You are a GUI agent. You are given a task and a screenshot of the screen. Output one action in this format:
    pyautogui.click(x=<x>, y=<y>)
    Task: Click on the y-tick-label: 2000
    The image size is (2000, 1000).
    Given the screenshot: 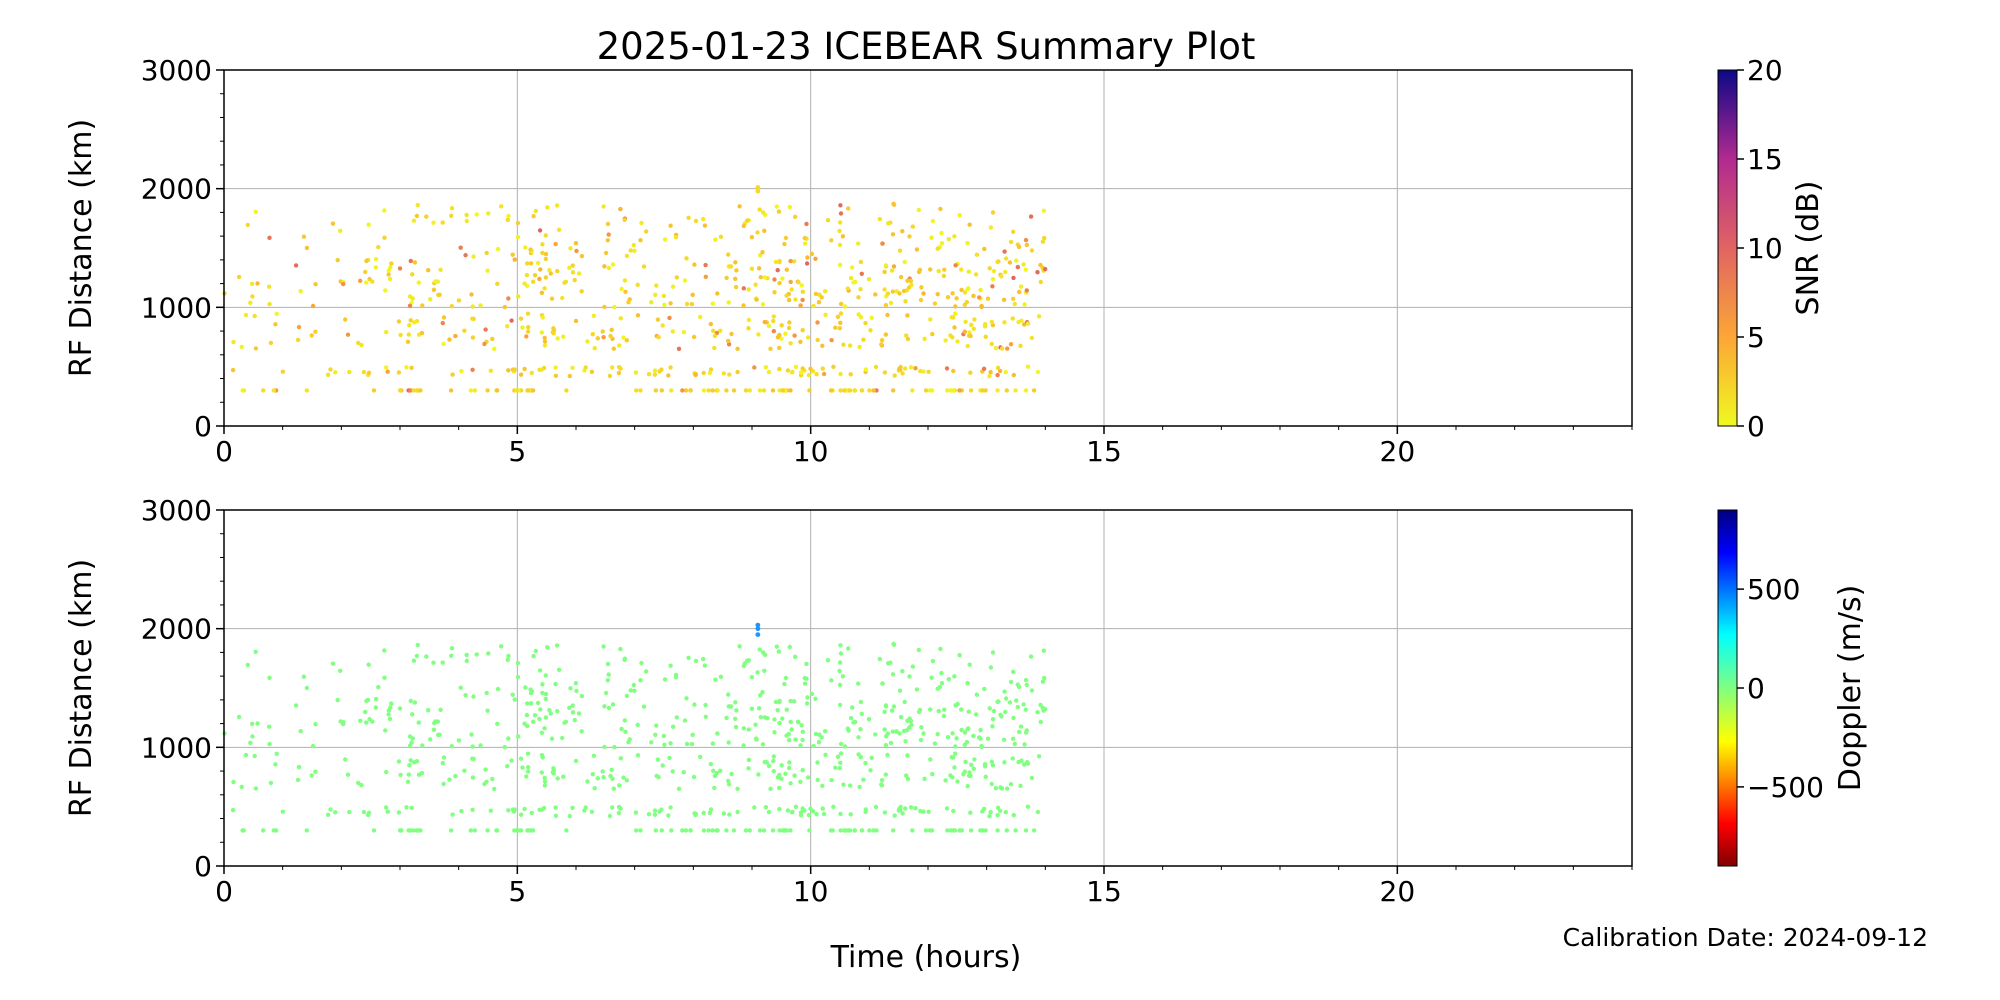 What is the action you would take?
    pyautogui.click(x=176, y=629)
    